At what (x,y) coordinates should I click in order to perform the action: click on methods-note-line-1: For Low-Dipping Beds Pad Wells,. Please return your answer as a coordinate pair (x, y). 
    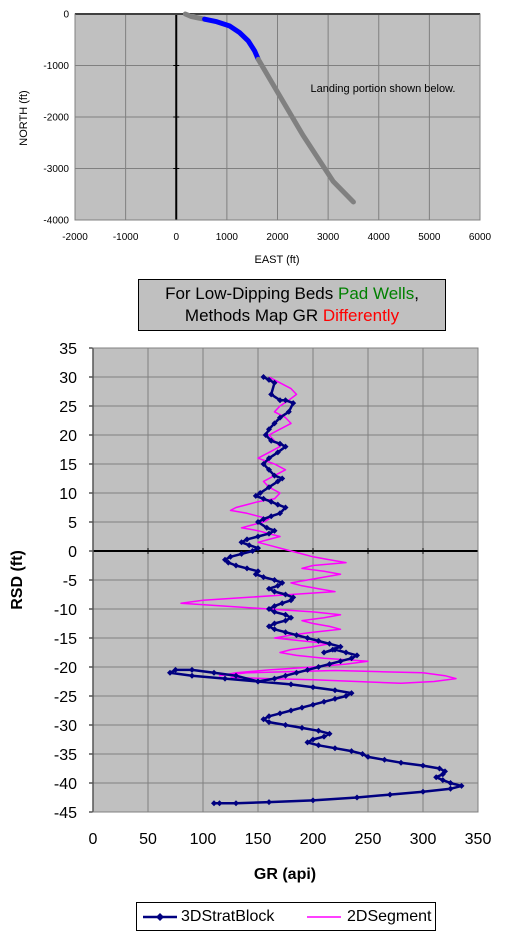
    Looking at the image, I should click on (292, 294).